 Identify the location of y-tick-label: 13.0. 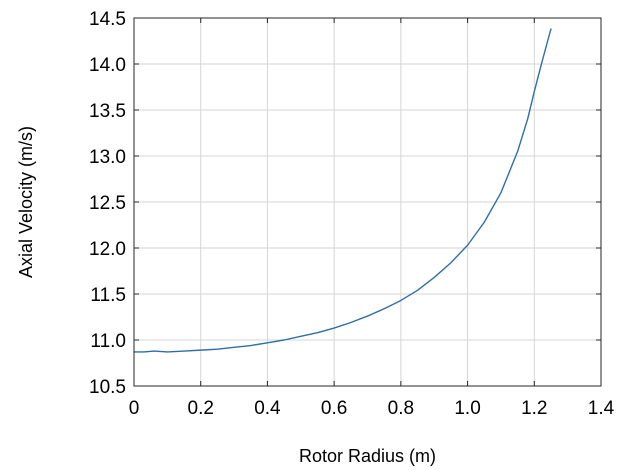
(107, 157).